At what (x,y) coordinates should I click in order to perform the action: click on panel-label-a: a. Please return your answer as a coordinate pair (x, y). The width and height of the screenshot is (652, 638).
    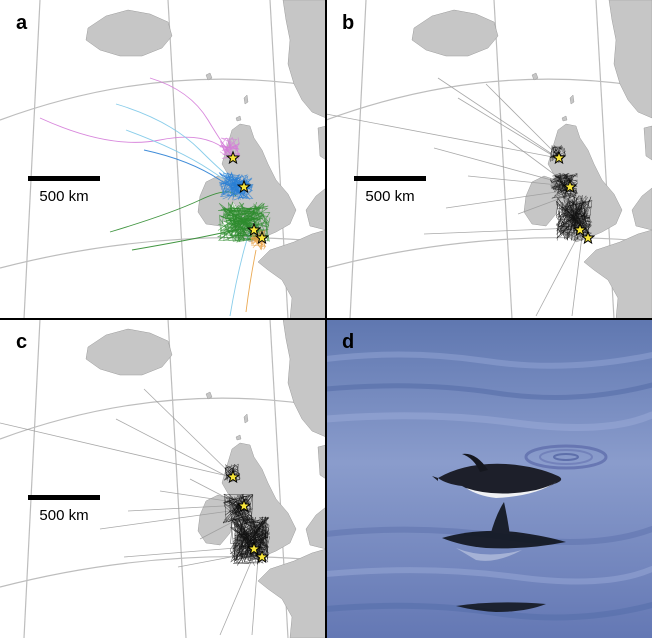
    Looking at the image, I should click on (22, 23).